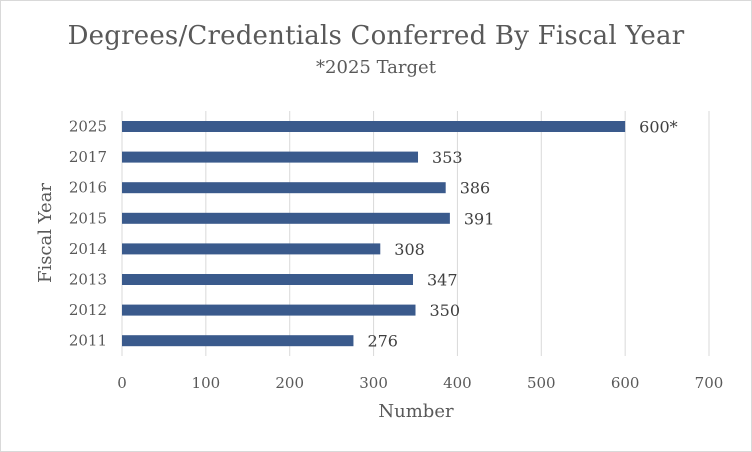  What do you see at coordinates (457, 383) in the screenshot?
I see `x-tick-label: 400` at bounding box center [457, 383].